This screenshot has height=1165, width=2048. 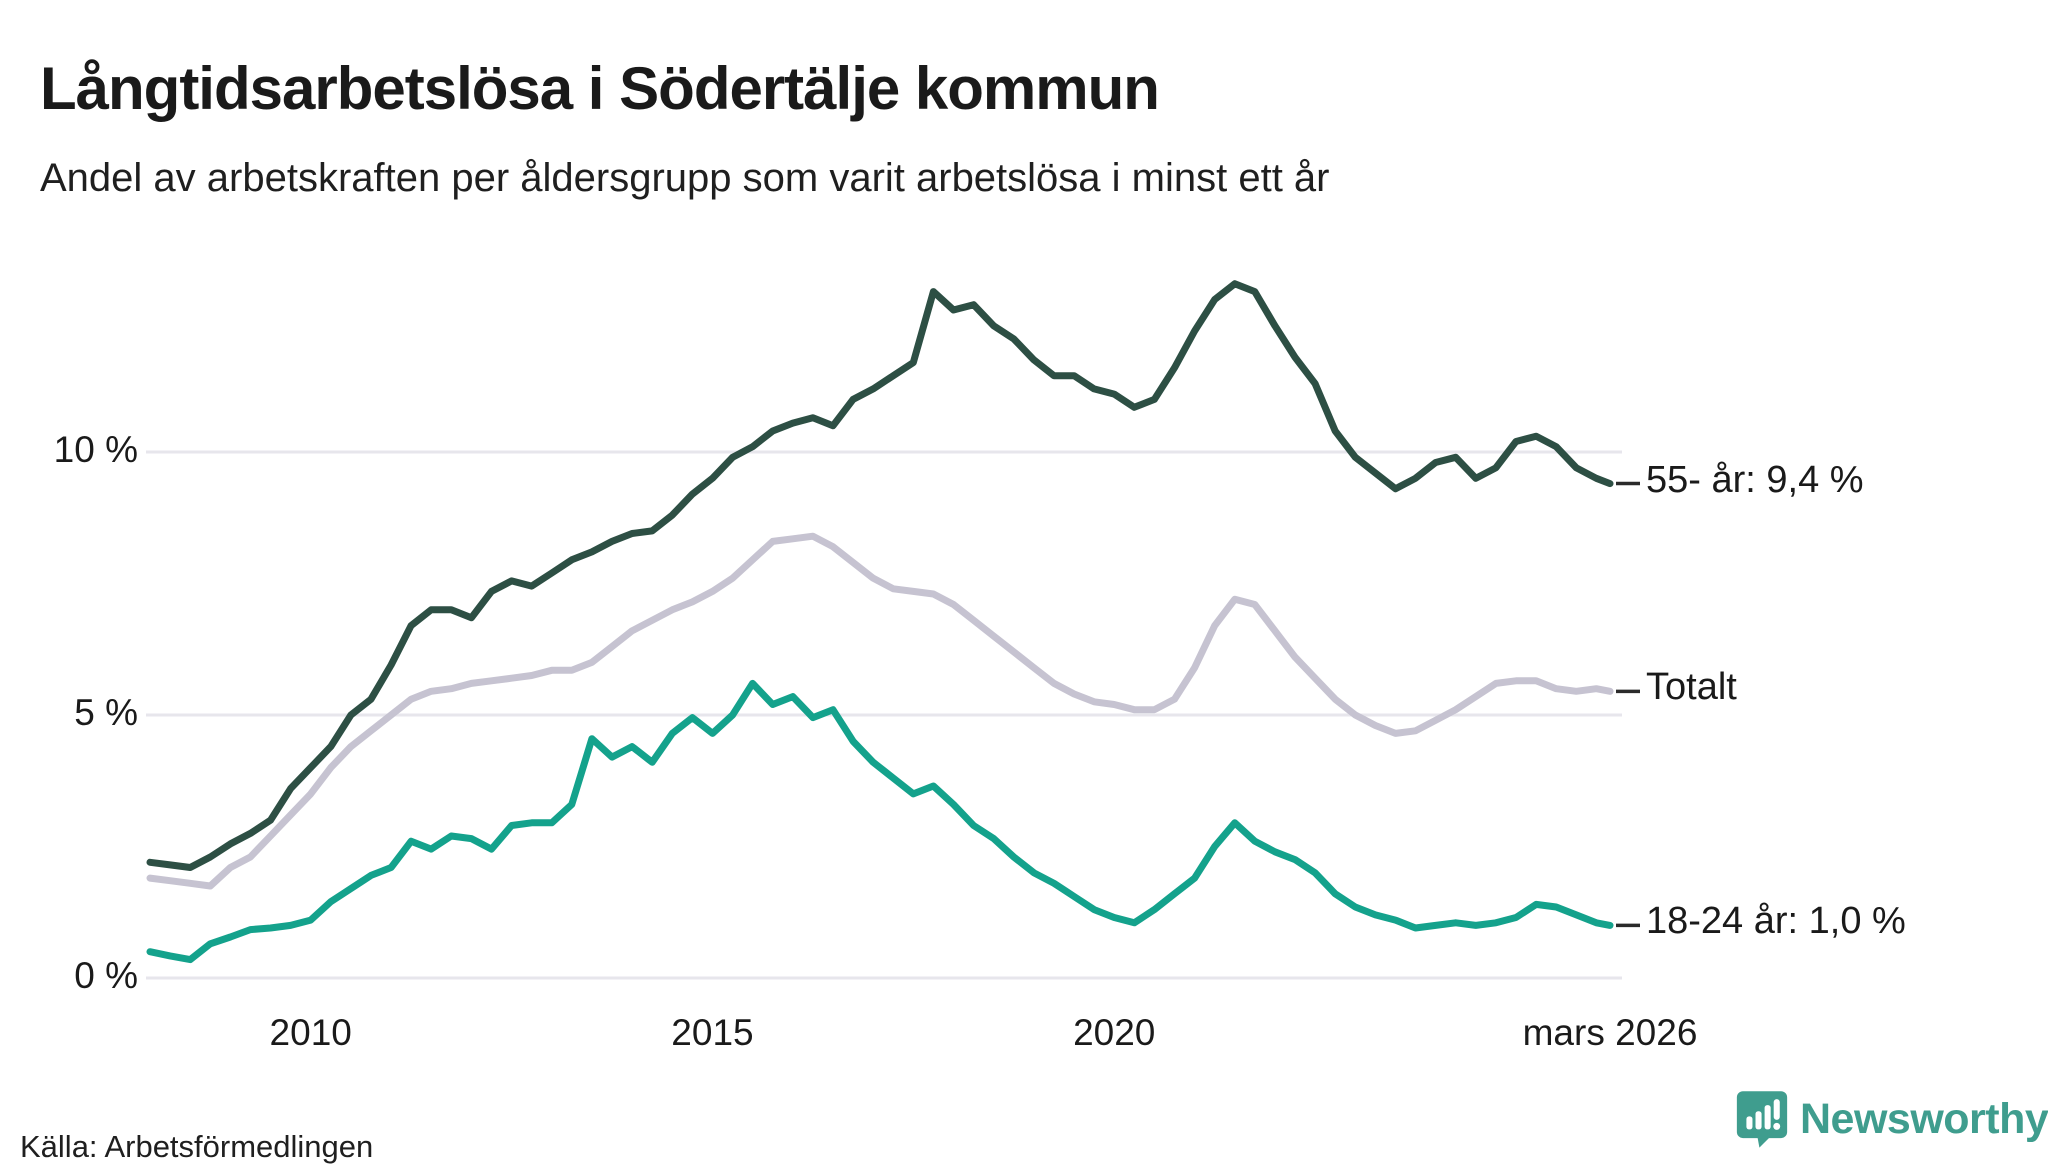 I want to click on brand-logo: Newsworthy, so click(x=1892, y=1119).